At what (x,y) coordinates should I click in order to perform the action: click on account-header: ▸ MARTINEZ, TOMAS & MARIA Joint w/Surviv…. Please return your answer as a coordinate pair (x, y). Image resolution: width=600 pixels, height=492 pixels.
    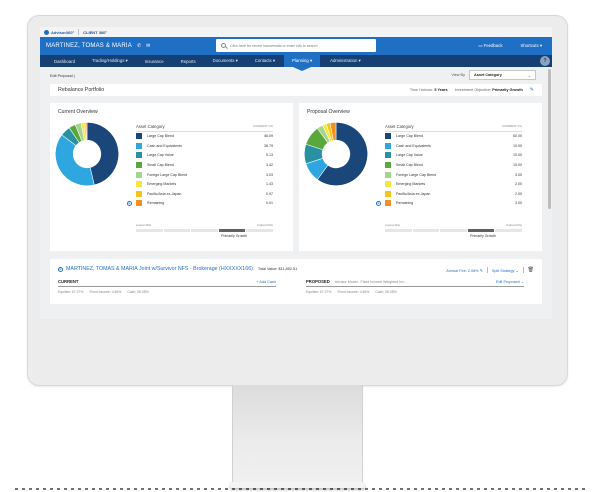
    Looking at the image, I should click on (177, 269).